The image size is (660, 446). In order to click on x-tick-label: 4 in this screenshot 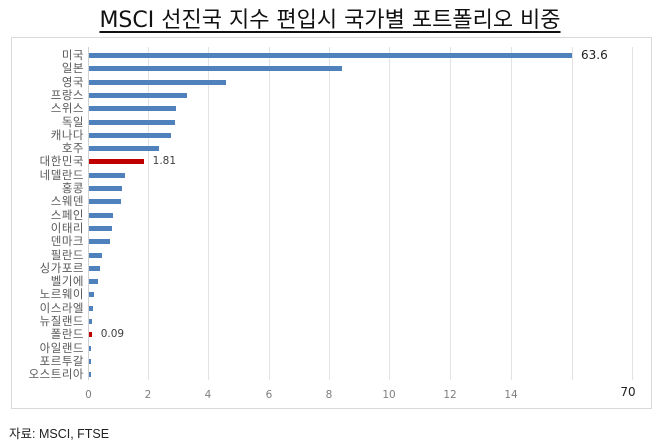, I will do `click(208, 395)`.